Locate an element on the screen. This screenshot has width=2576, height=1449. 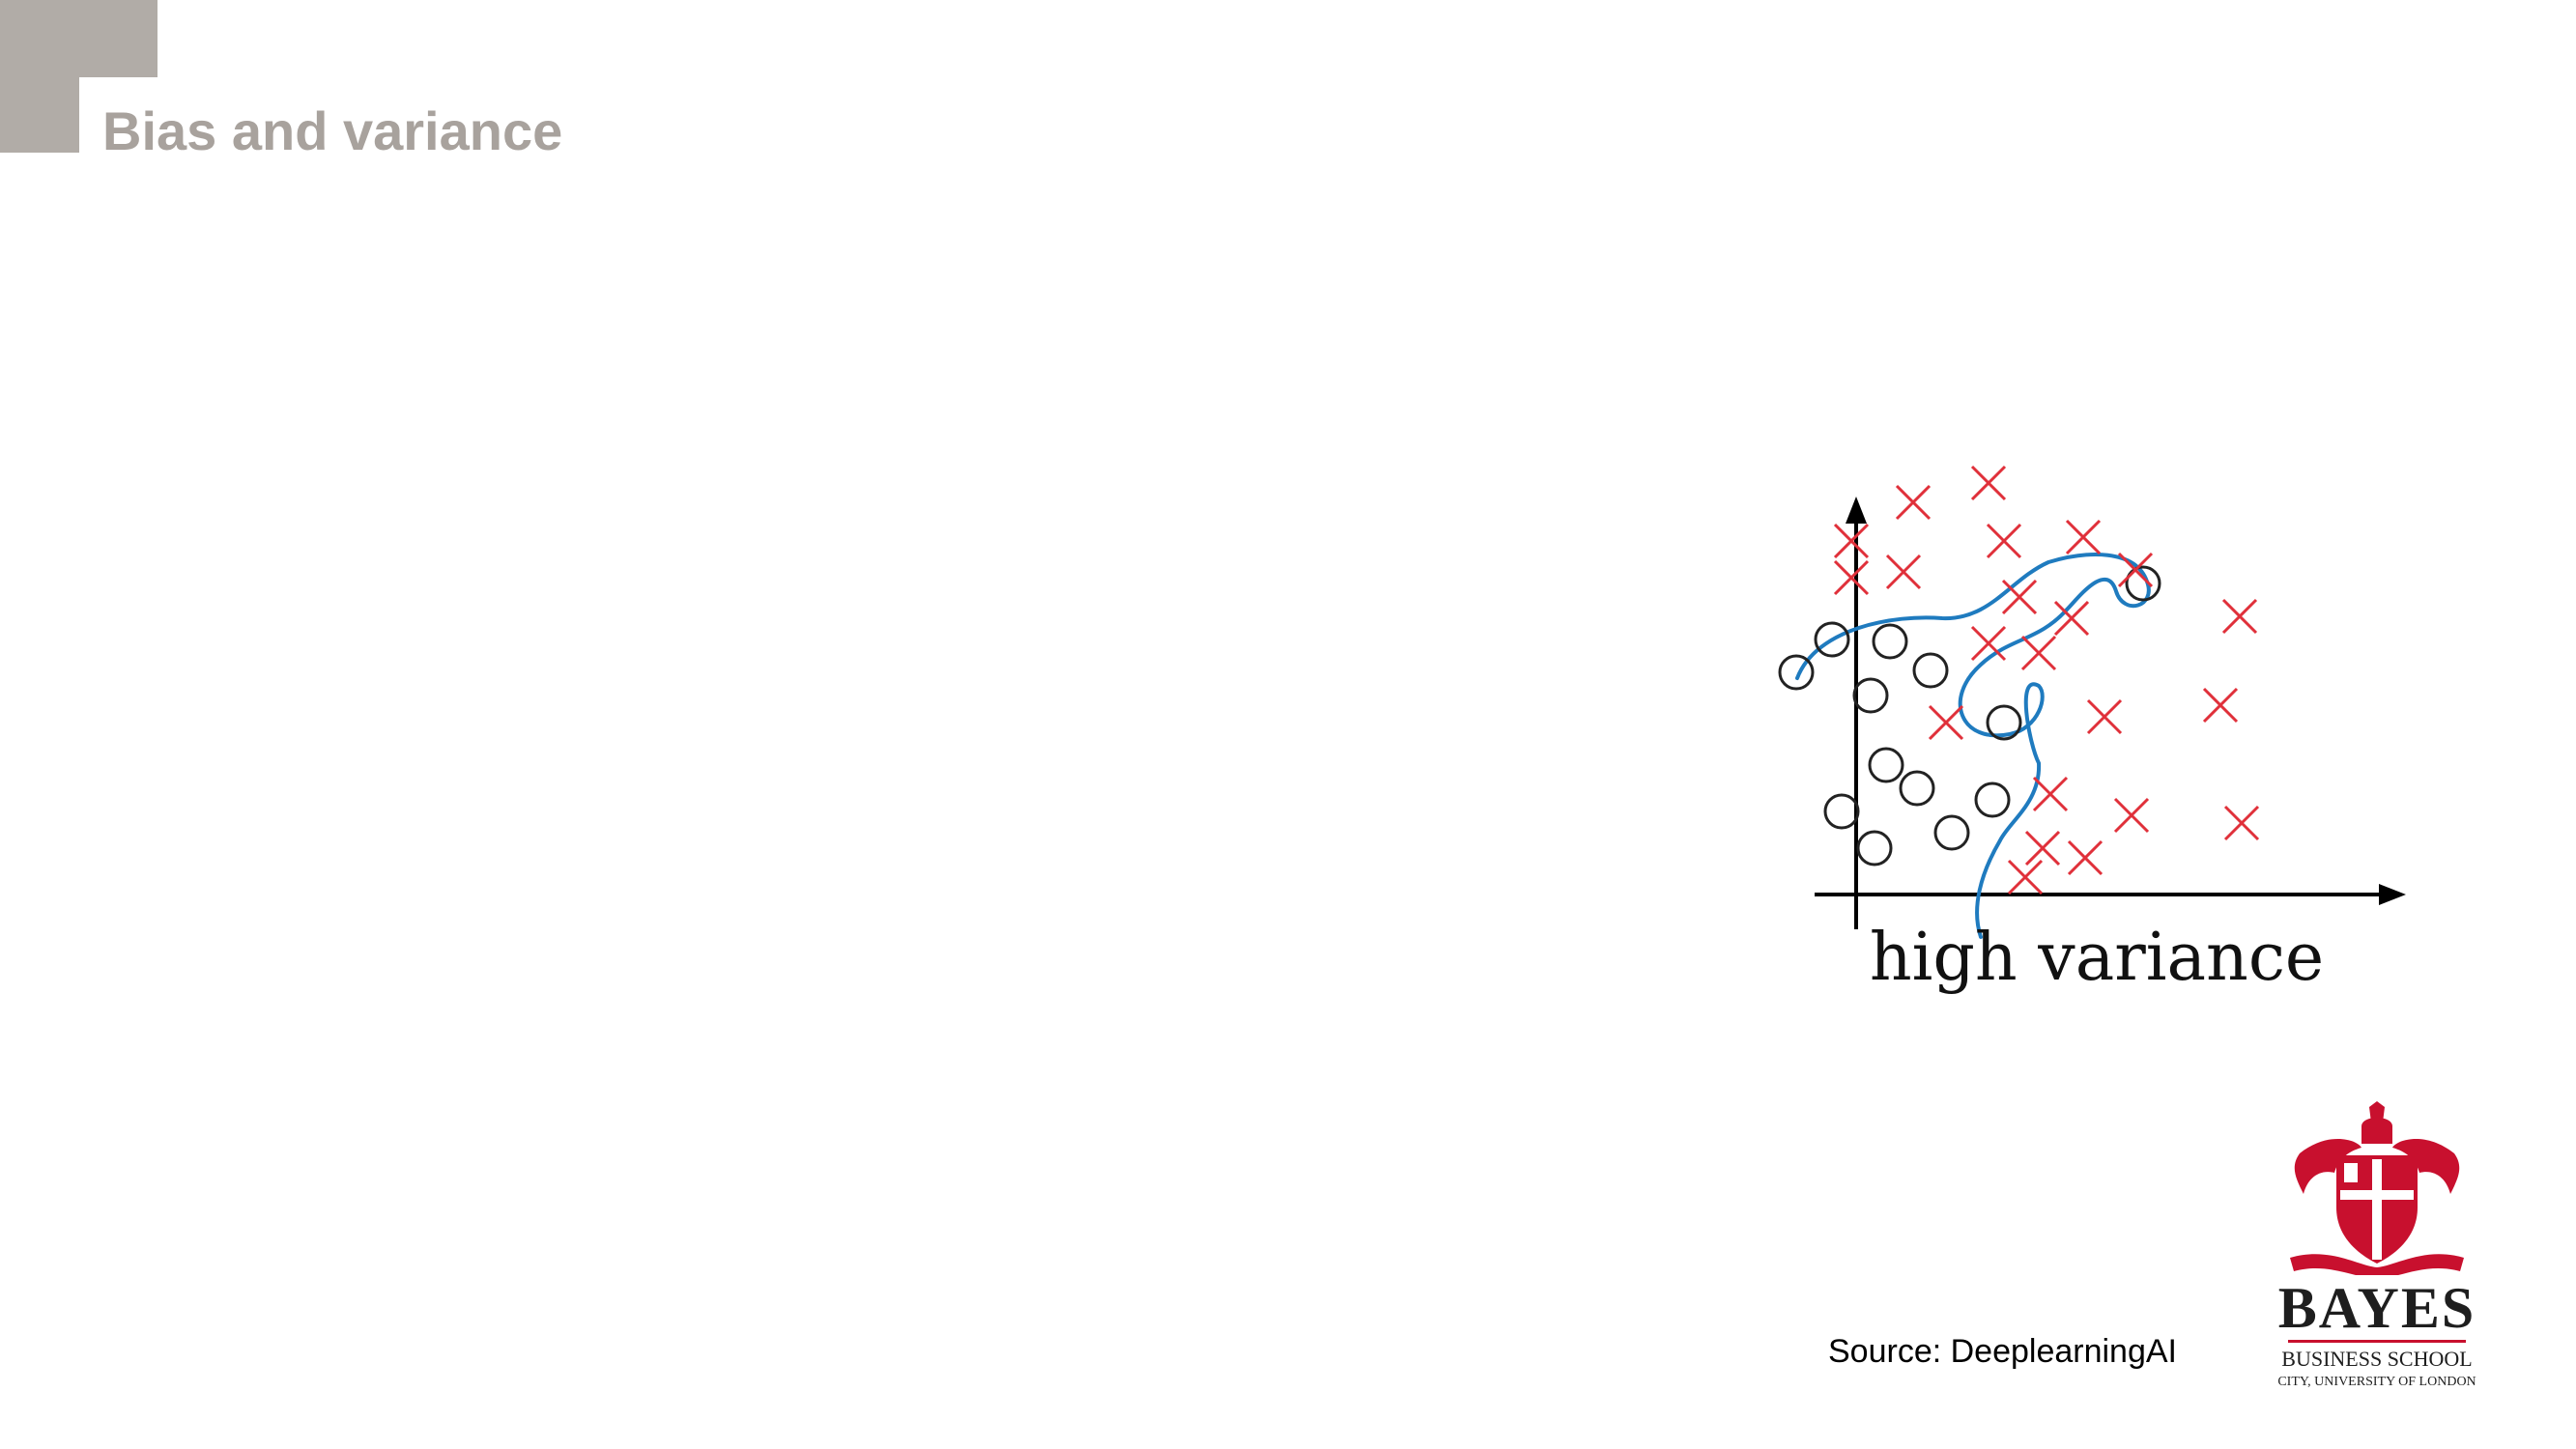
logo-subtitle: BUSINESS SCHOOL is located at coordinates (2377, 1359).